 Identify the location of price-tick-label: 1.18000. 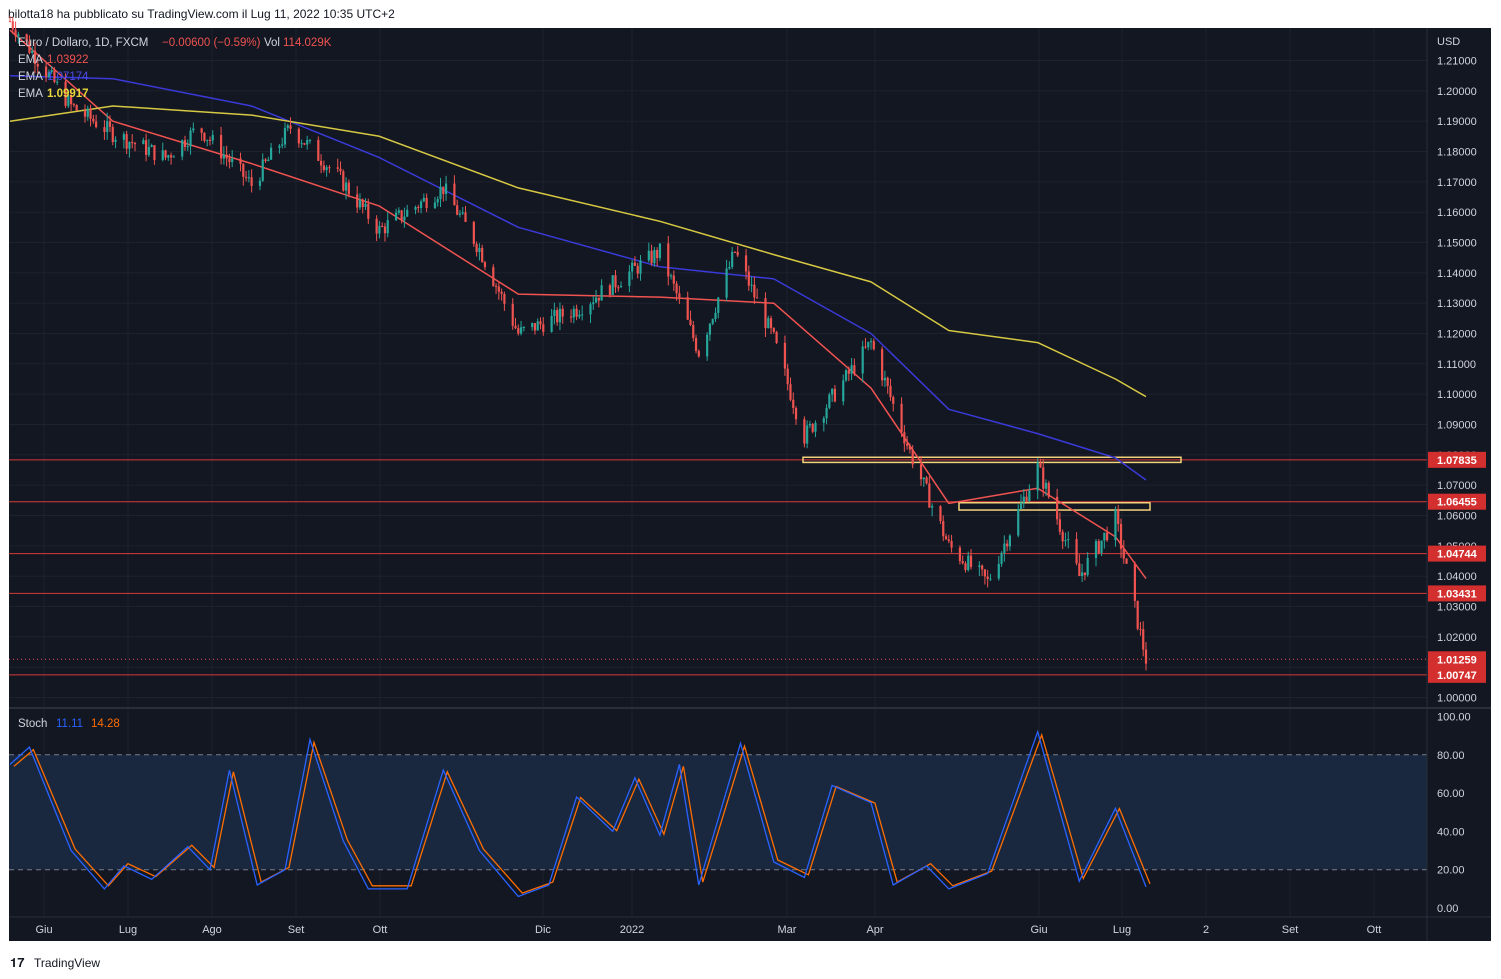
(1457, 153).